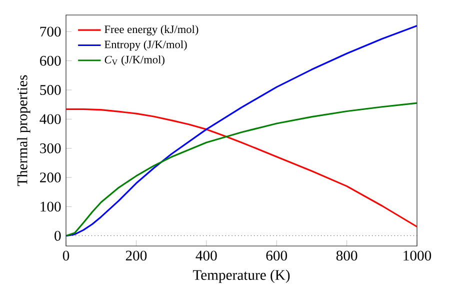 The height and width of the screenshot is (300, 450). Describe the element at coordinates (145, 45) in the screenshot. I see `legend-label: Entropy (J/K/mol)` at that location.